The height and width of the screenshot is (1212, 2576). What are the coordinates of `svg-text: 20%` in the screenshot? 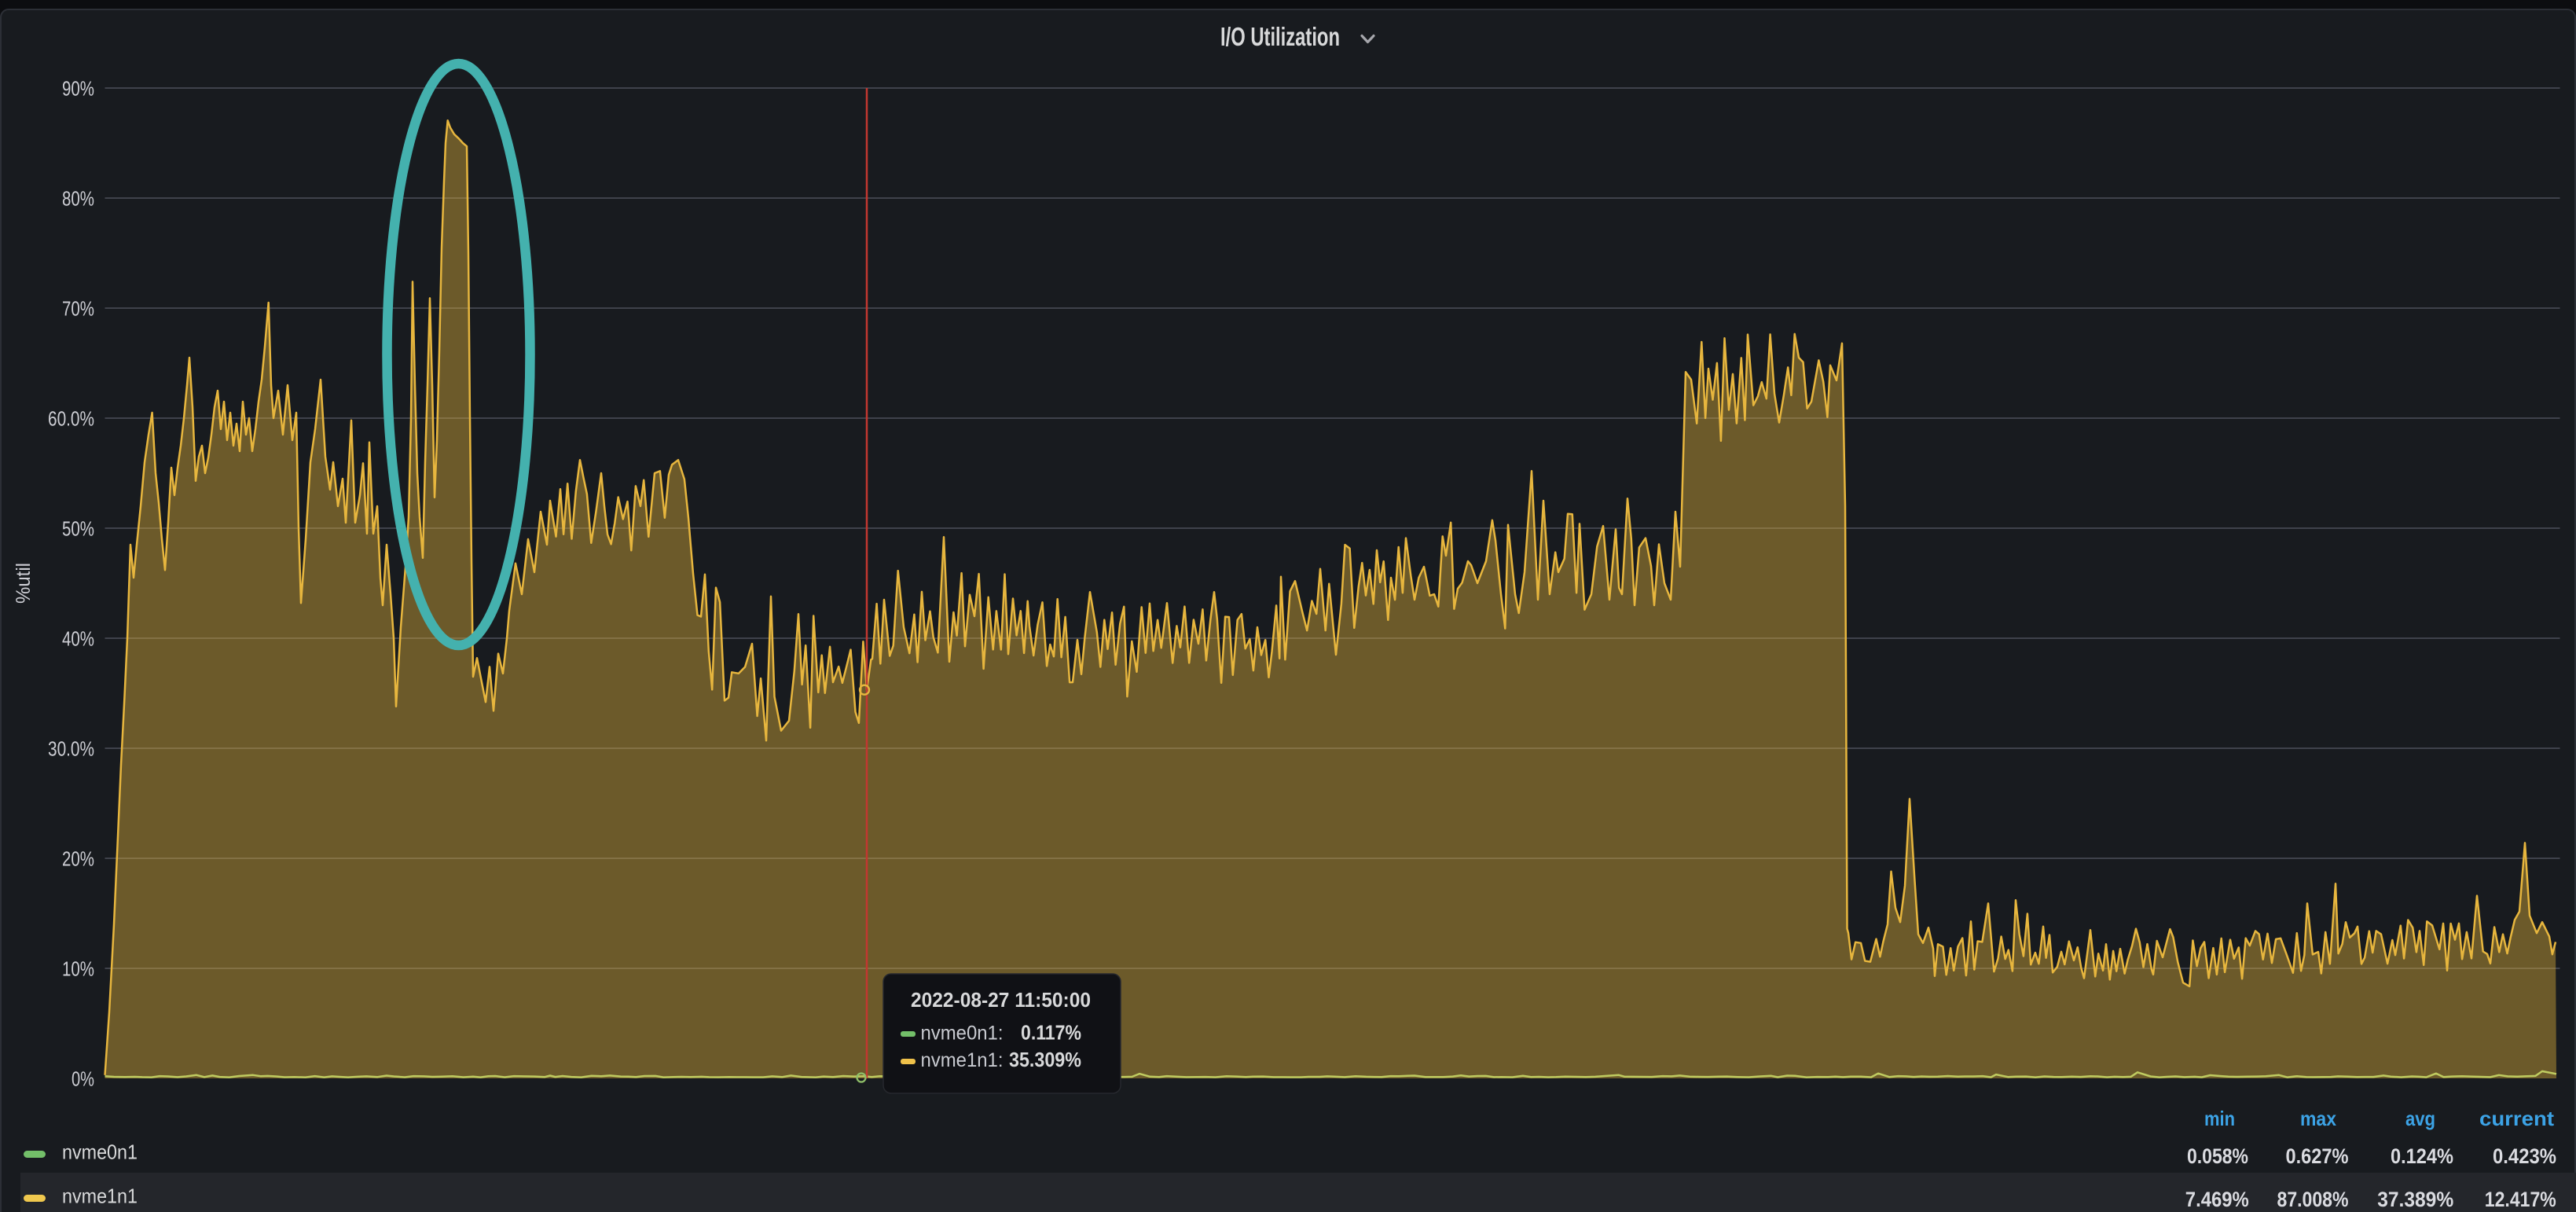 It's located at (78, 859).